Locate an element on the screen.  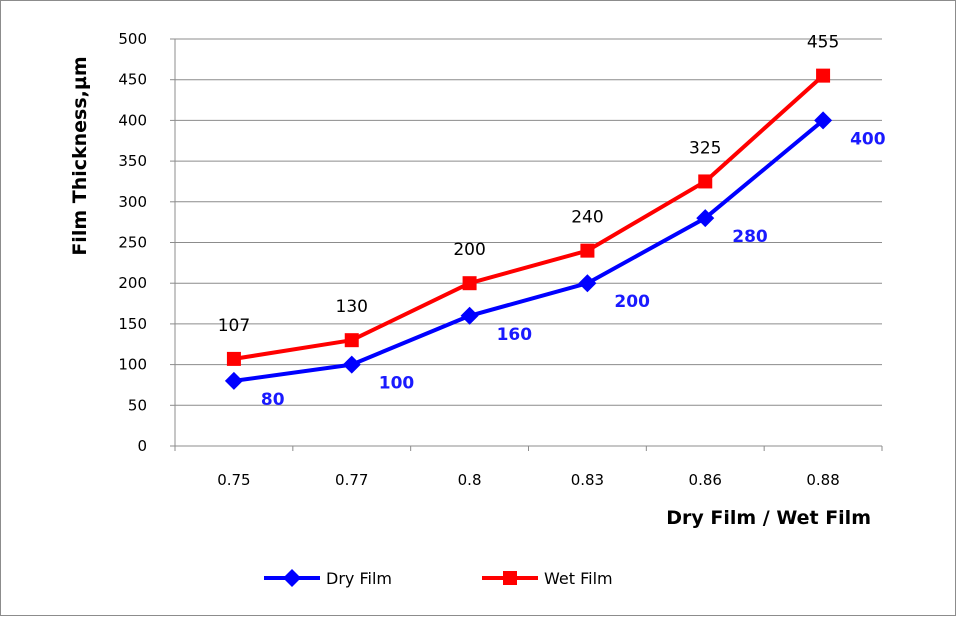
data-label: 130 is located at coordinates (352, 307).